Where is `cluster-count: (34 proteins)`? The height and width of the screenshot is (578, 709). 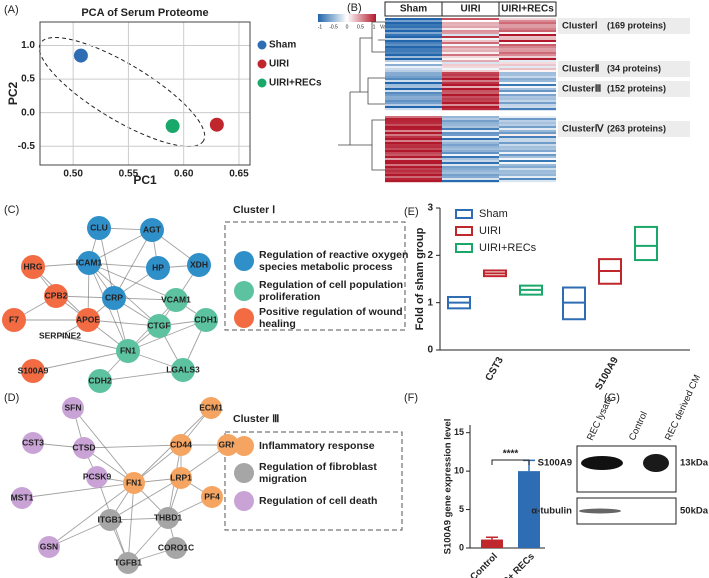 cluster-count: (34 proteins) is located at coordinates (634, 68).